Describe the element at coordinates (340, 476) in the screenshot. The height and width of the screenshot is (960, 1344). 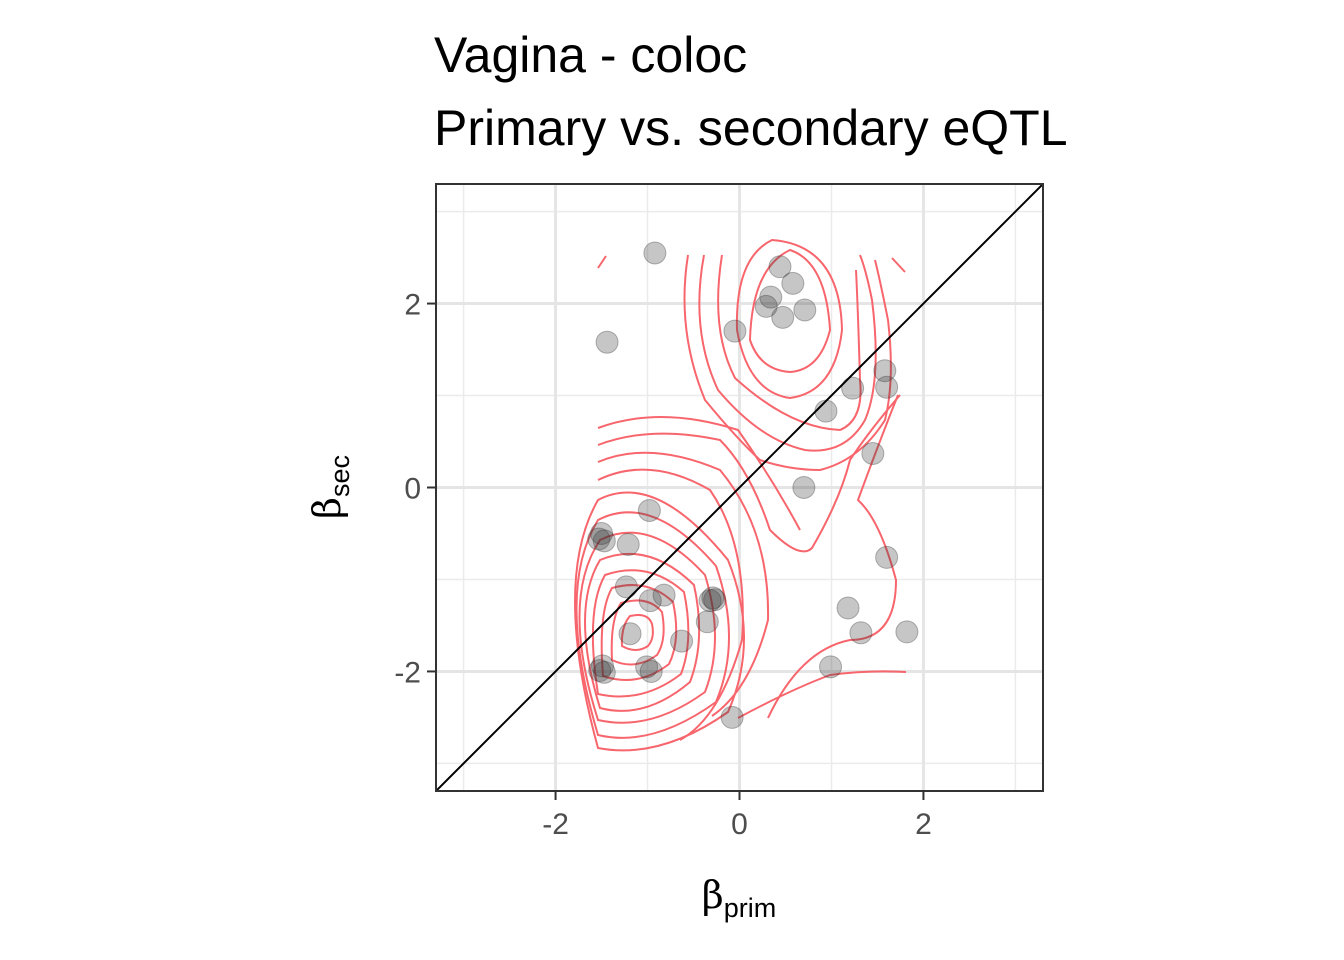
I see `y-axis-label-subscript: sec` at that location.